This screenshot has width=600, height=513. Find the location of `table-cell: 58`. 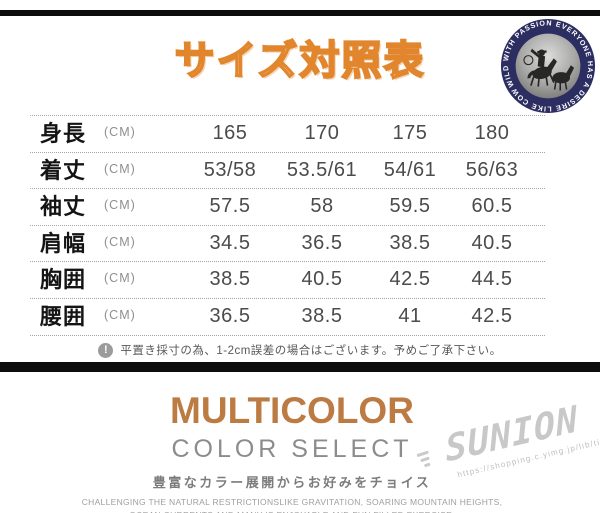

table-cell: 58 is located at coordinates (322, 206).